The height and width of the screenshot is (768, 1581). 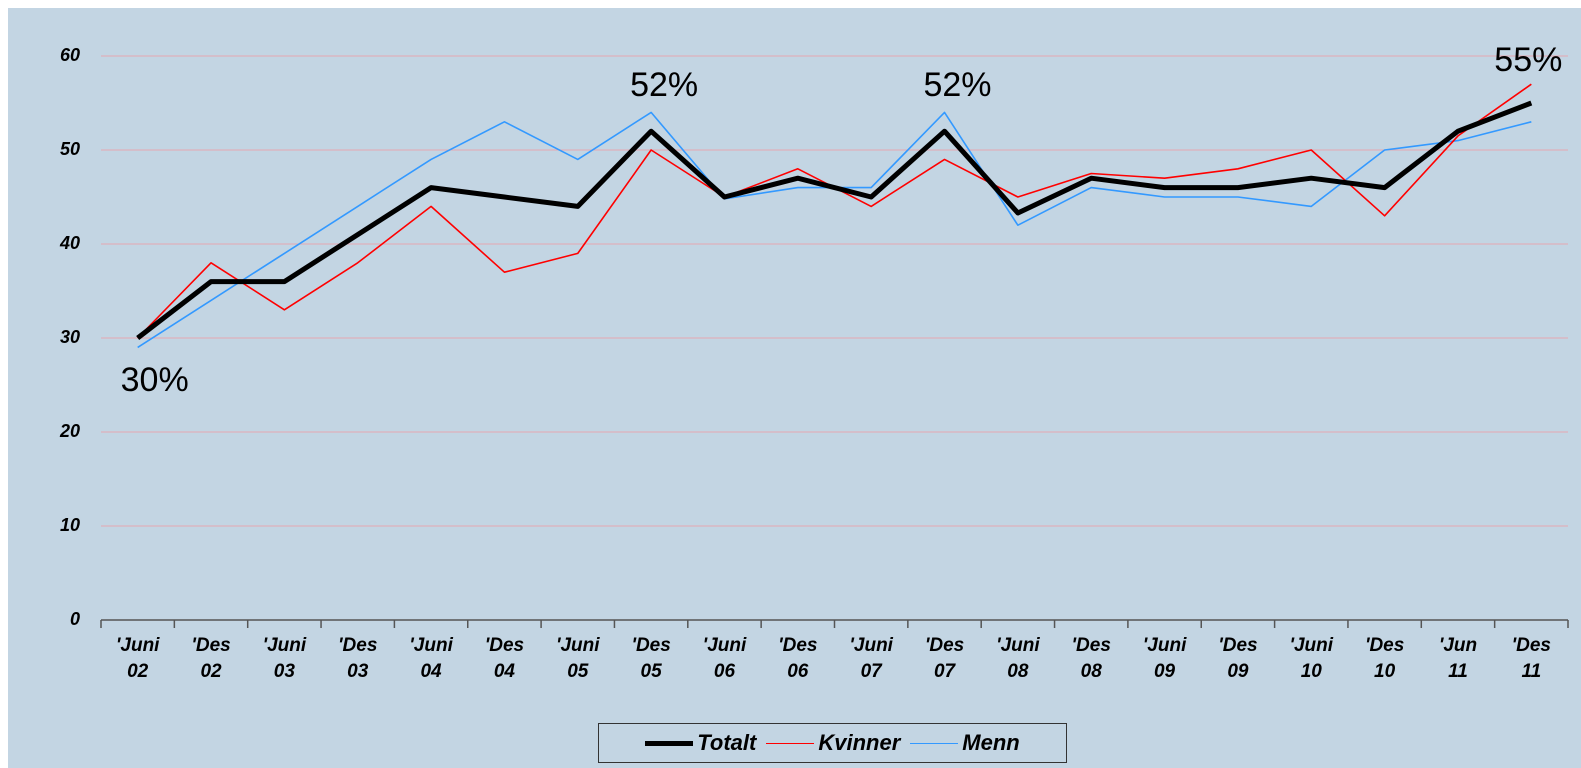 I want to click on legend-label: Menn, so click(x=991, y=742).